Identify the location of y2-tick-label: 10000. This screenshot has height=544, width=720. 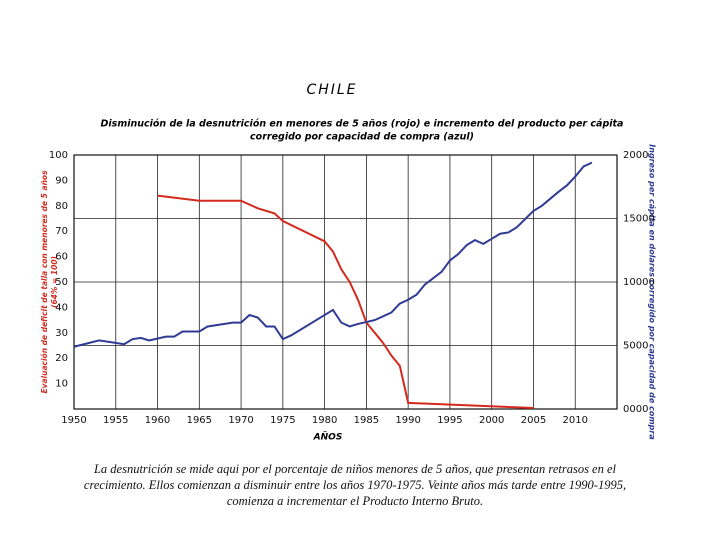
(639, 282).